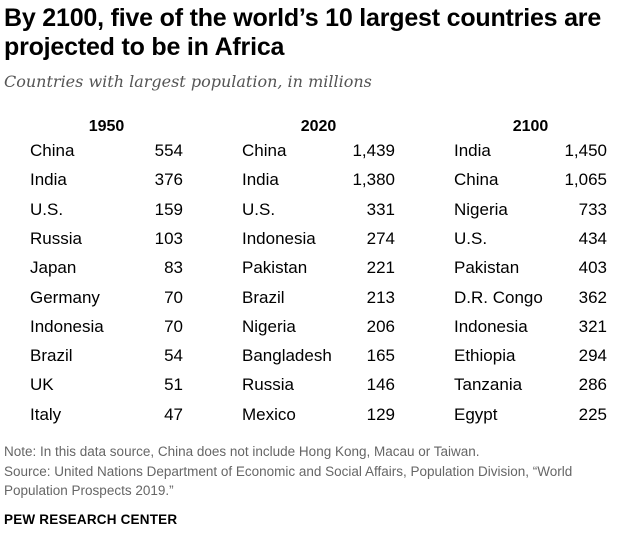 The height and width of the screenshot is (534, 620). What do you see at coordinates (488, 385) in the screenshot?
I see `country-name: Tanzania` at bounding box center [488, 385].